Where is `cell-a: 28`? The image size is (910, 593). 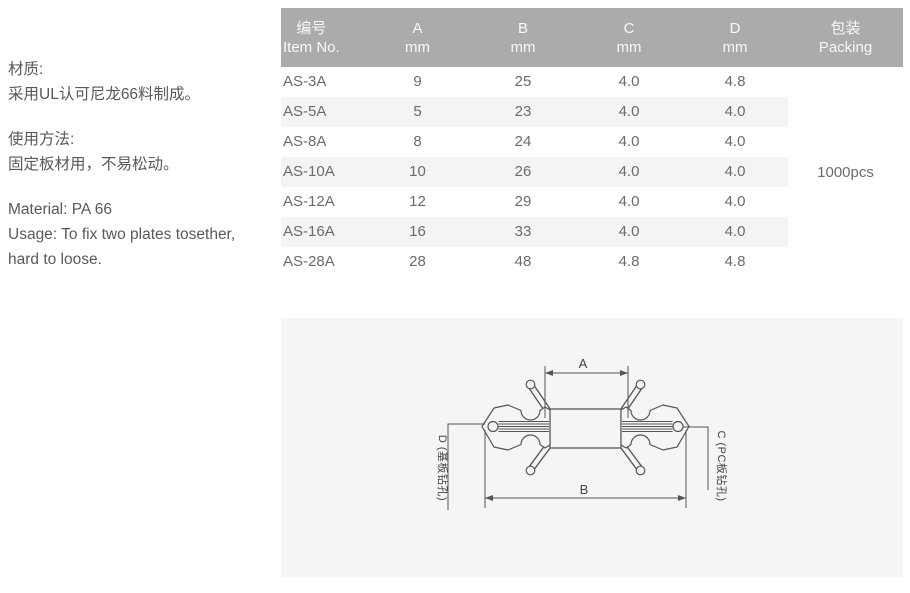 cell-a: 28 is located at coordinates (417, 261).